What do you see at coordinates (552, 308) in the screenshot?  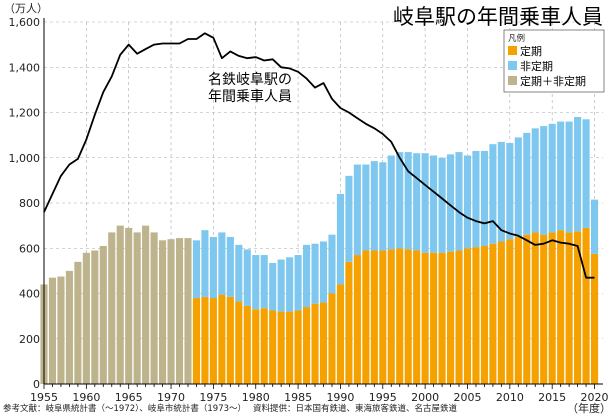 I see `bar-teiki-2015` at bounding box center [552, 308].